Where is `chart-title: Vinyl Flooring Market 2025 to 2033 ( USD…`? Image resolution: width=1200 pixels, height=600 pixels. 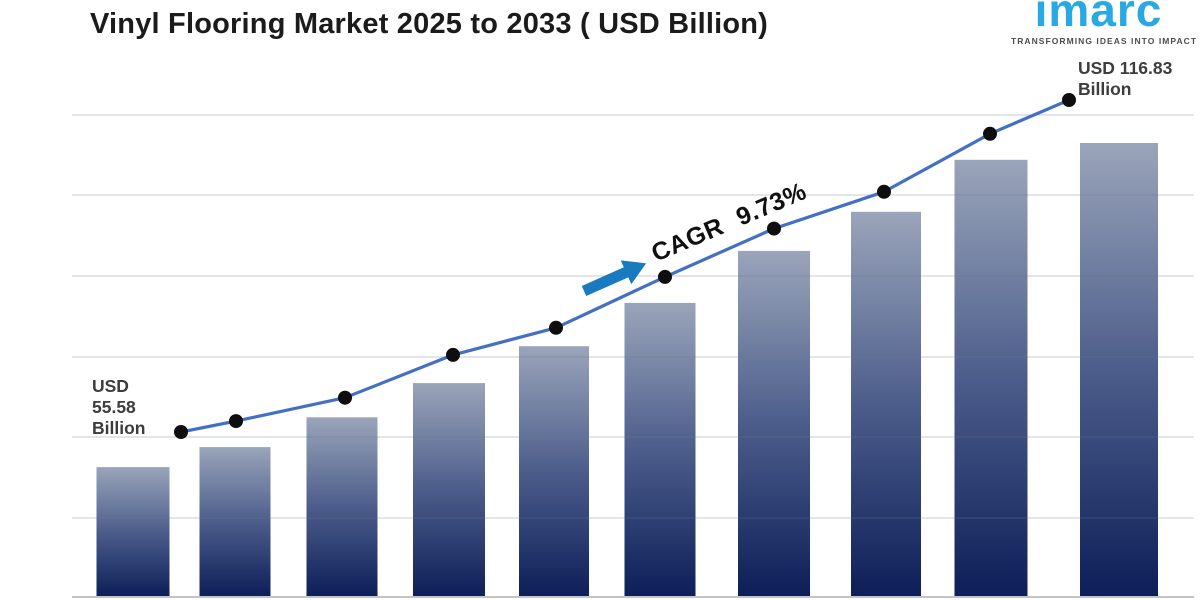 chart-title: Vinyl Flooring Market 2025 to 2033 ( USD… is located at coordinates (429, 24).